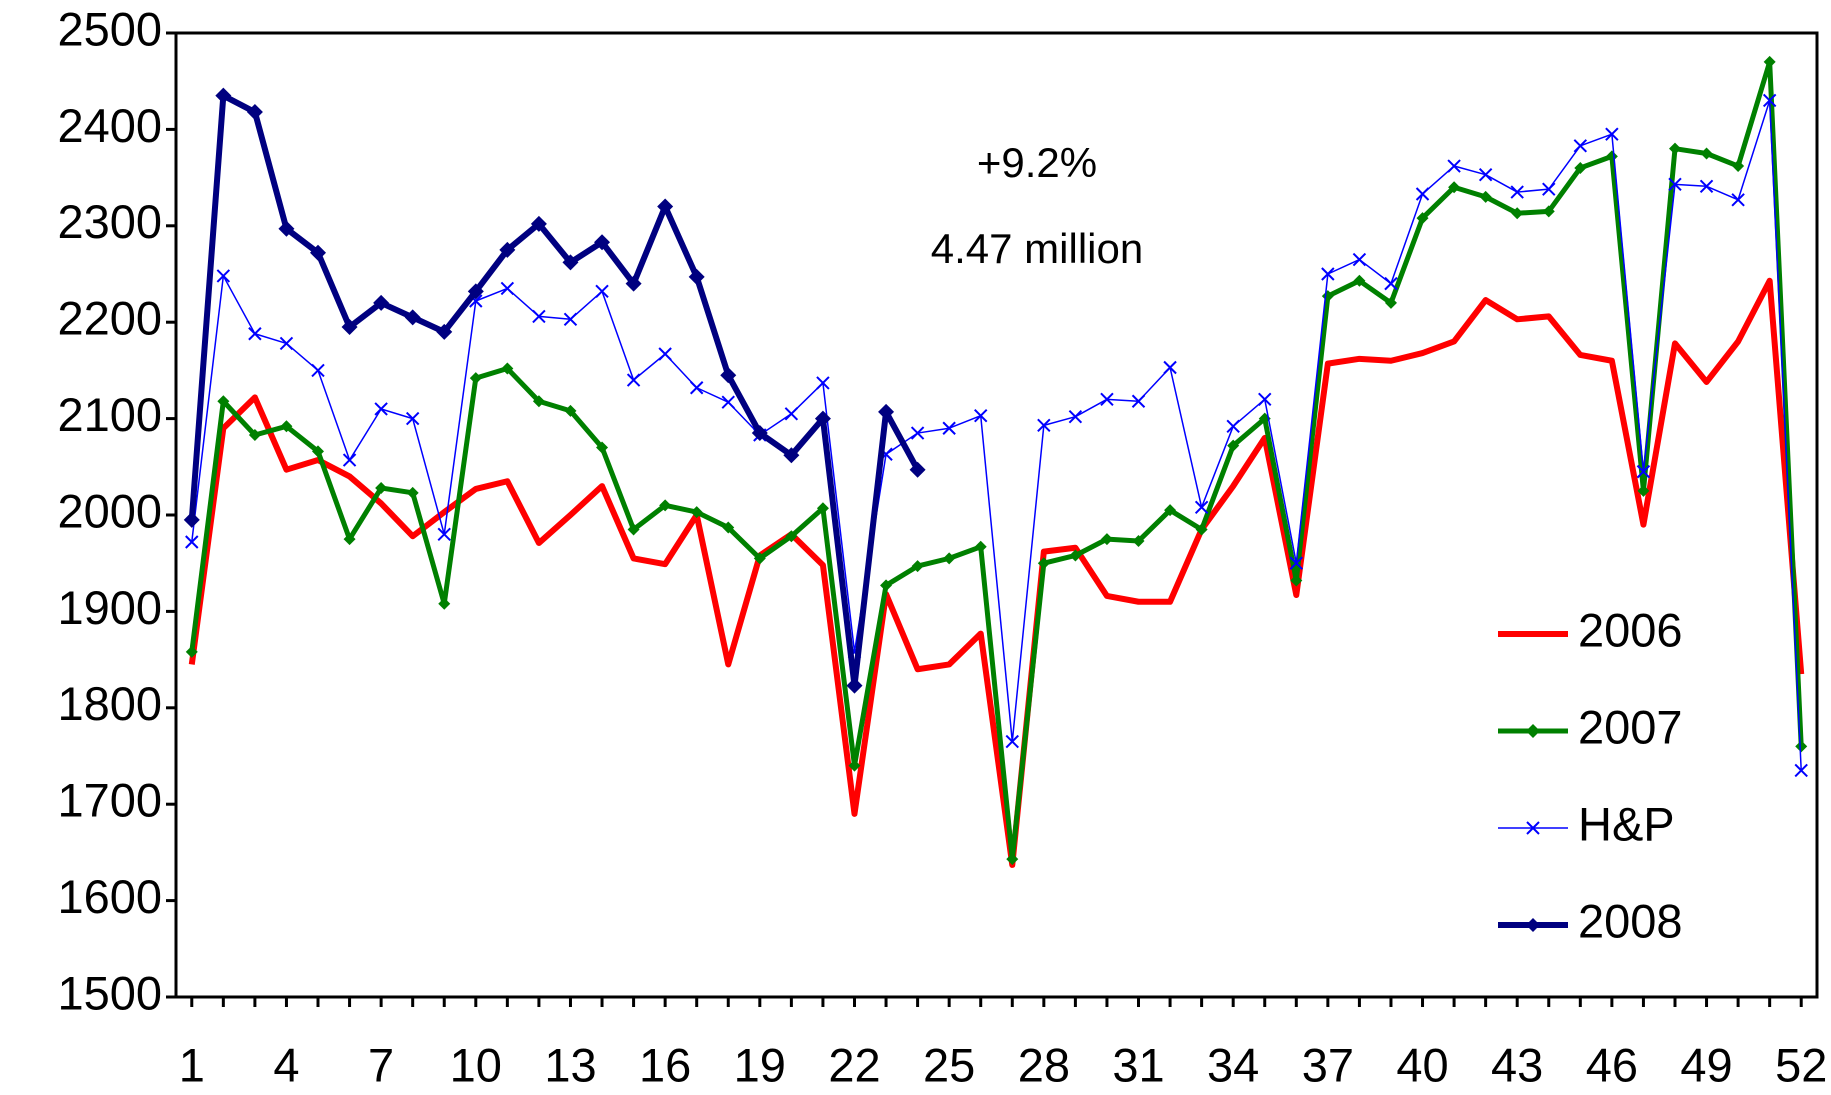 The image size is (1831, 1095). I want to click on x-tick-label: 10, so click(476, 1064).